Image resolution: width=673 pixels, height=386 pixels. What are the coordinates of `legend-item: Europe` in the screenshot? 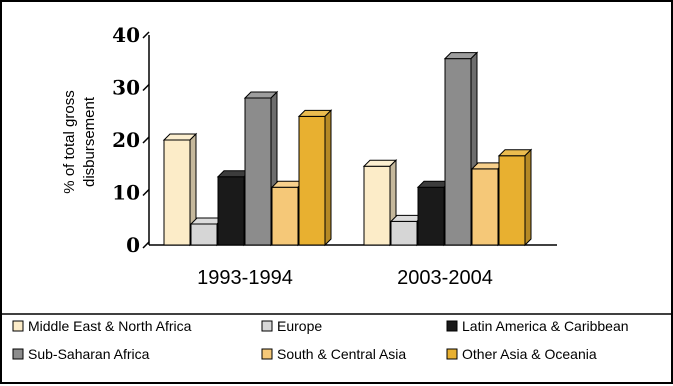 It's located at (291, 326).